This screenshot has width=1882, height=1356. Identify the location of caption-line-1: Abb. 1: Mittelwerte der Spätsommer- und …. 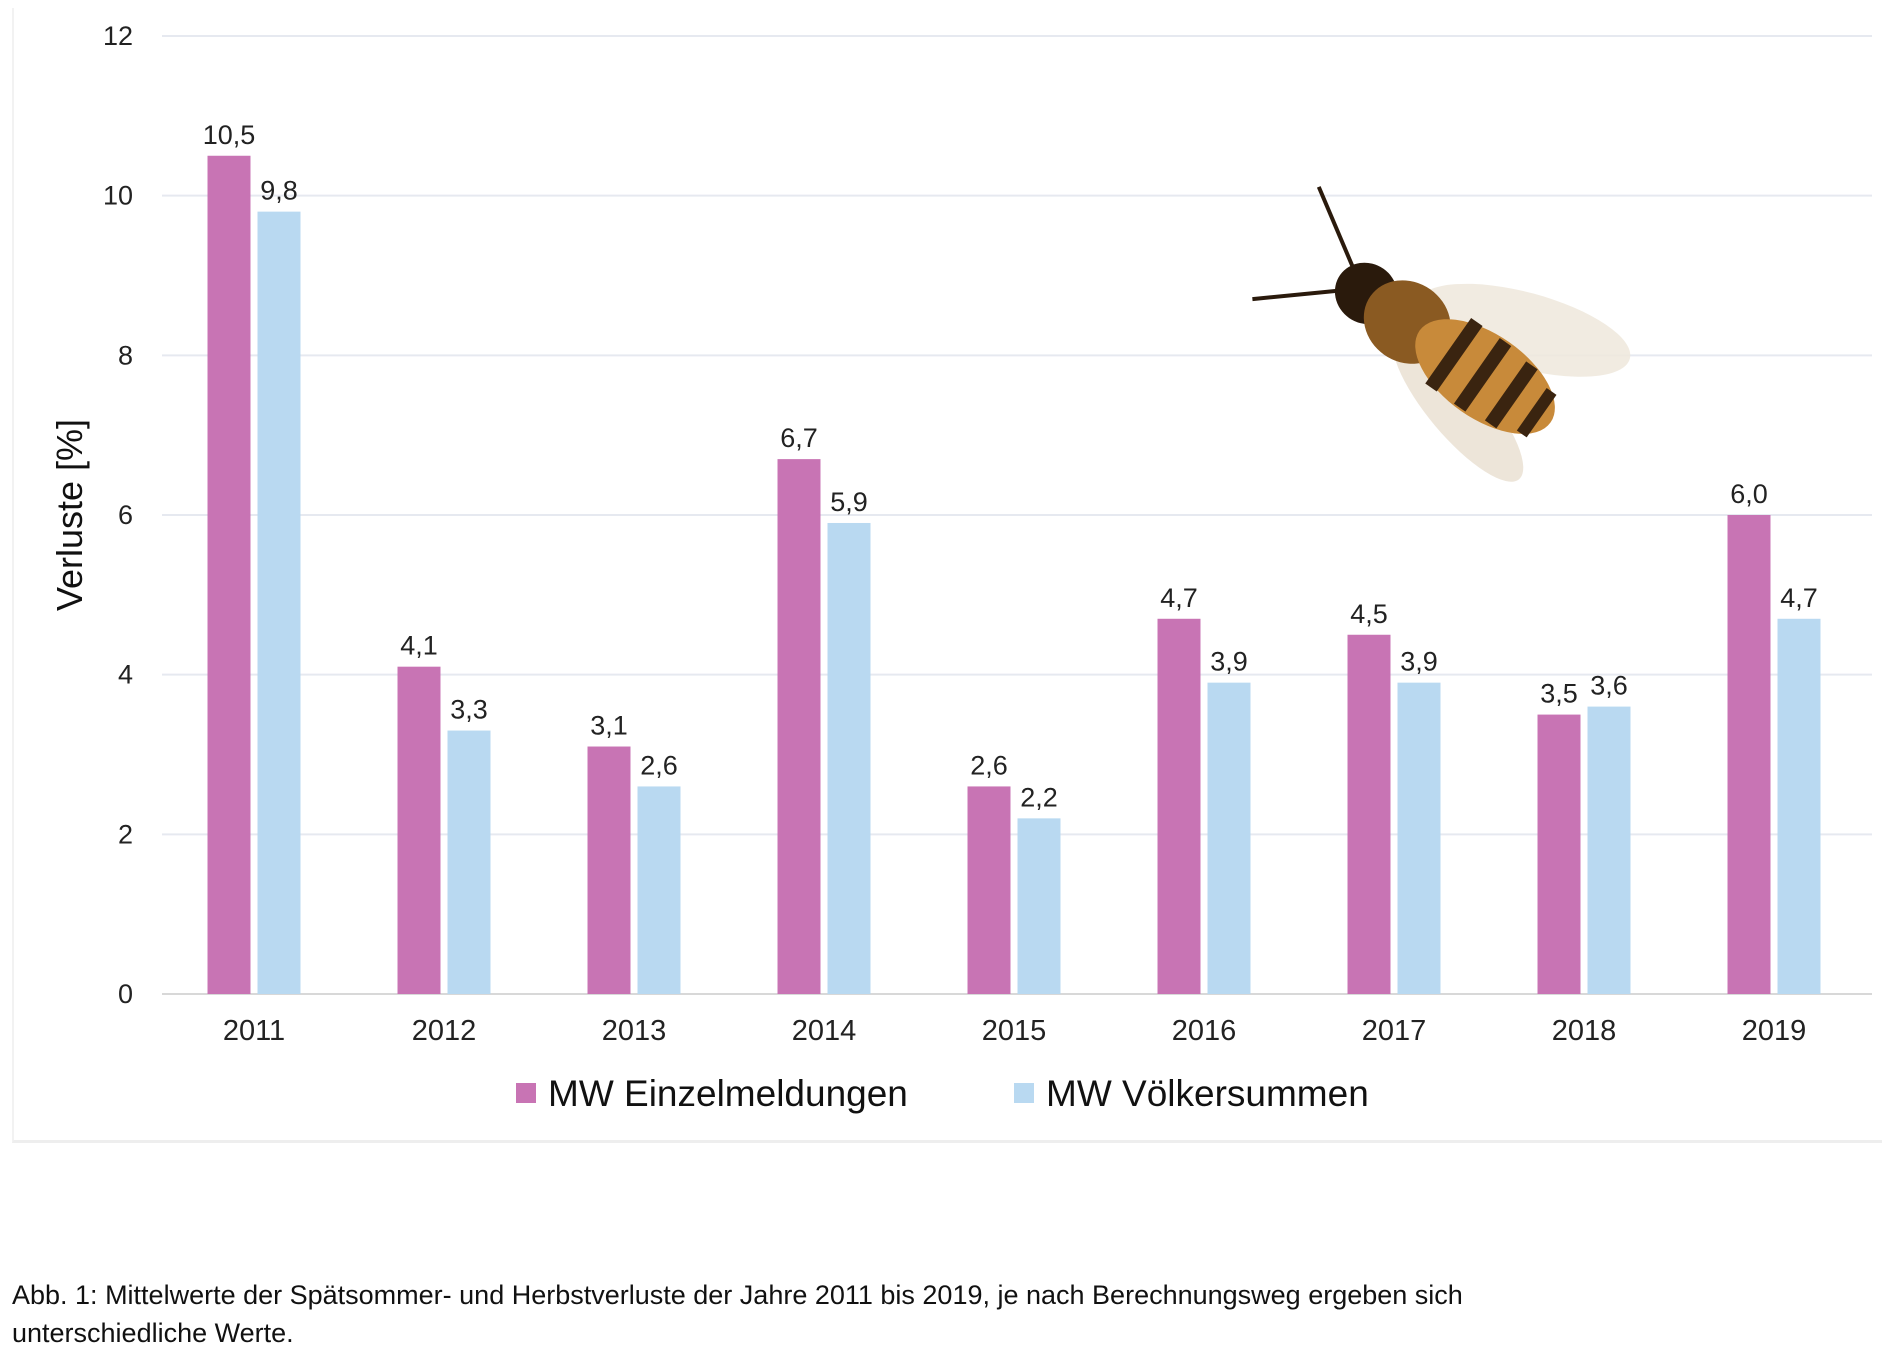
(737, 1295).